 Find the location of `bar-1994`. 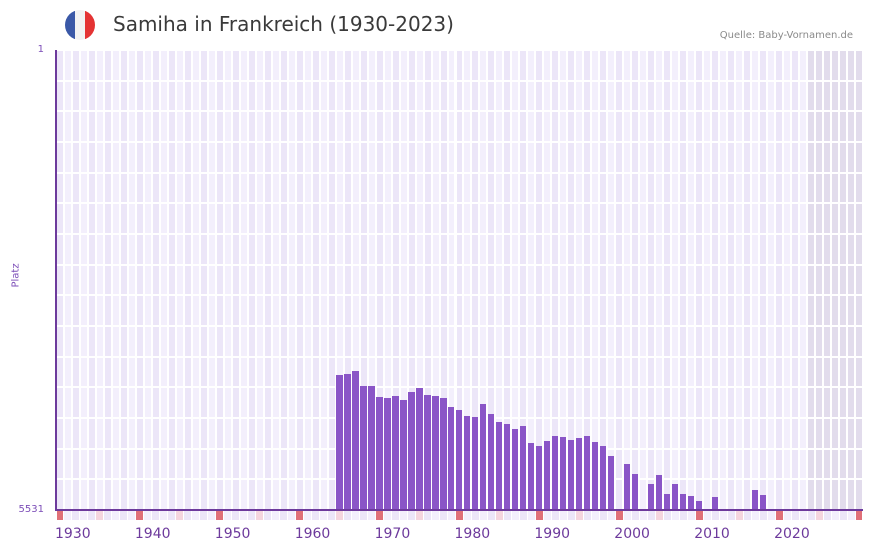

bar-1994 is located at coordinates (571, 474).